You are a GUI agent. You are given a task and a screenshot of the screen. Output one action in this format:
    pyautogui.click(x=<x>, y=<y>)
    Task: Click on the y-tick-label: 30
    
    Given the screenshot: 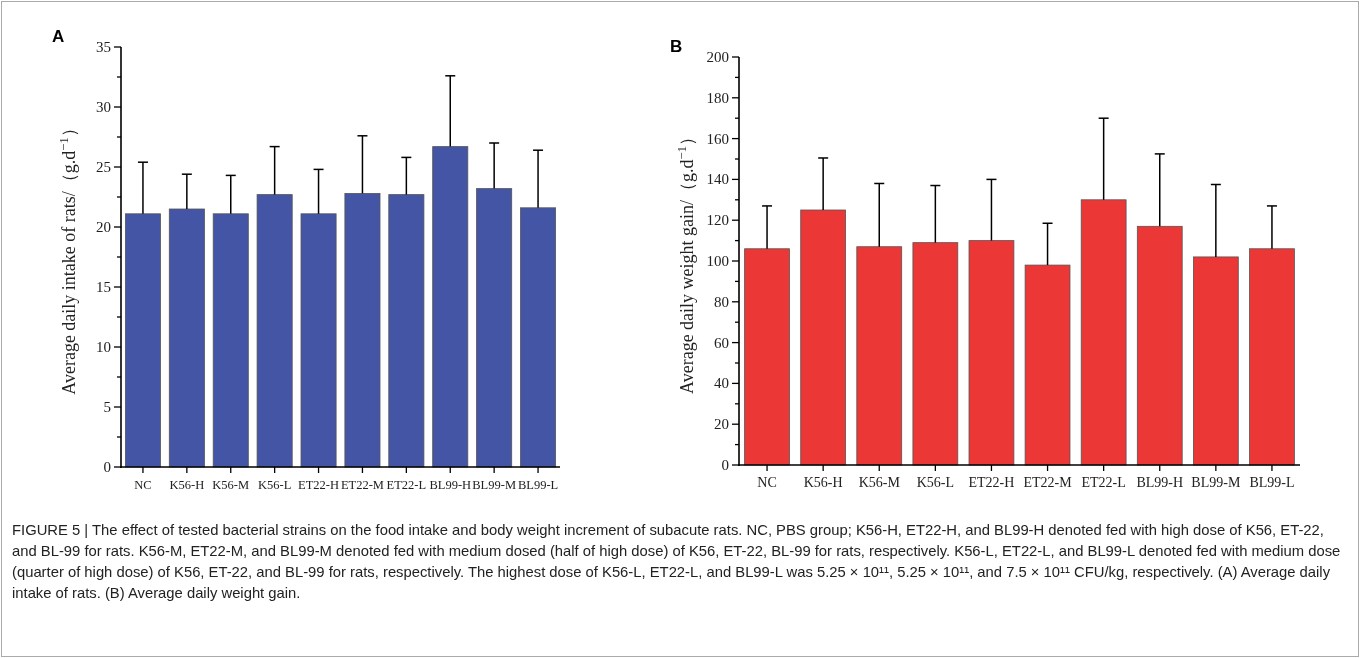 What is the action you would take?
    pyautogui.click(x=103, y=107)
    